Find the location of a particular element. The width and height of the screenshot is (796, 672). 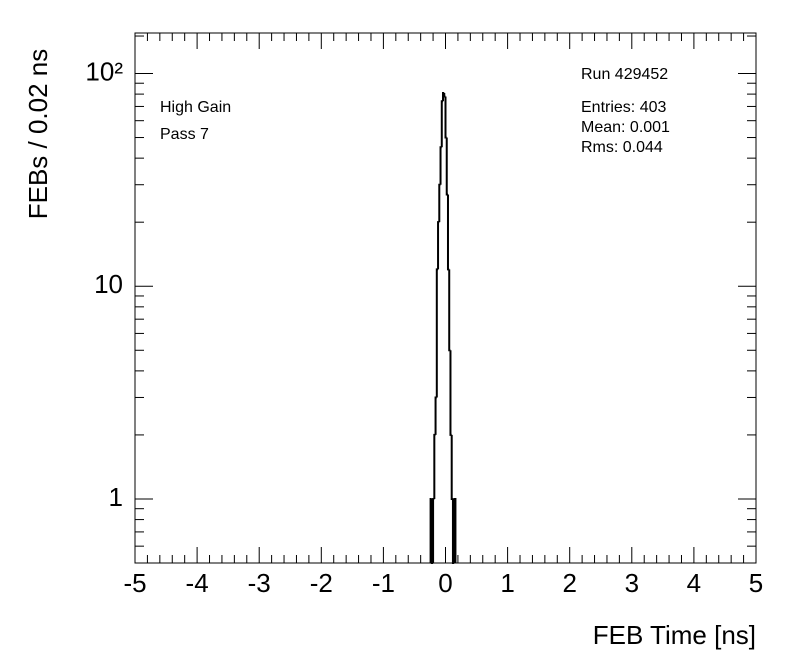

y-tick-label: 10² is located at coordinates (104, 71).